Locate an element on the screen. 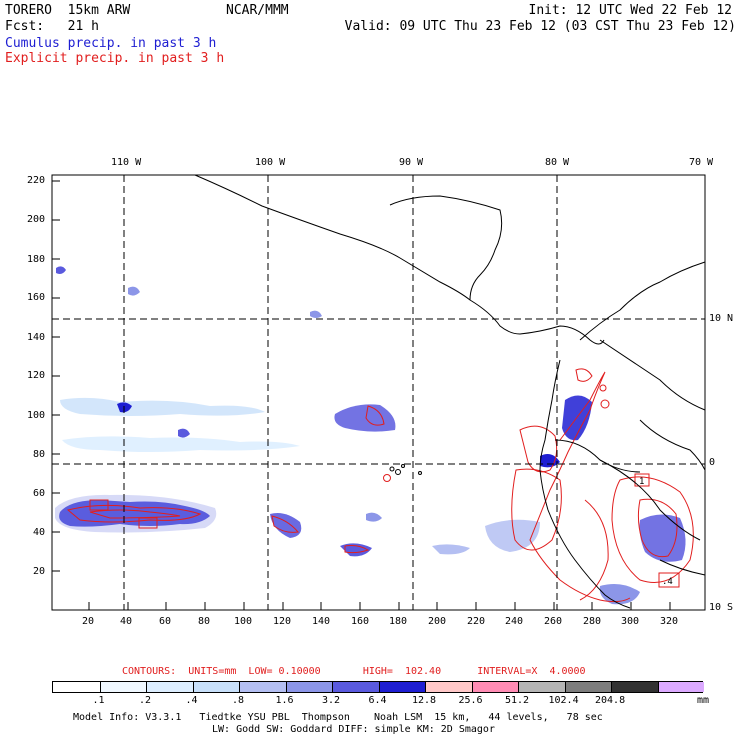 The height and width of the screenshot is (740, 740). explicit-legend: Explicit precip. in past 3 h is located at coordinates (115, 58).